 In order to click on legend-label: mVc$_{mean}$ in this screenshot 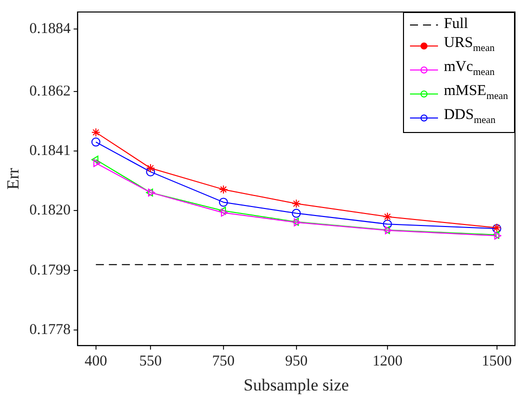, I will do `click(469, 69)`.